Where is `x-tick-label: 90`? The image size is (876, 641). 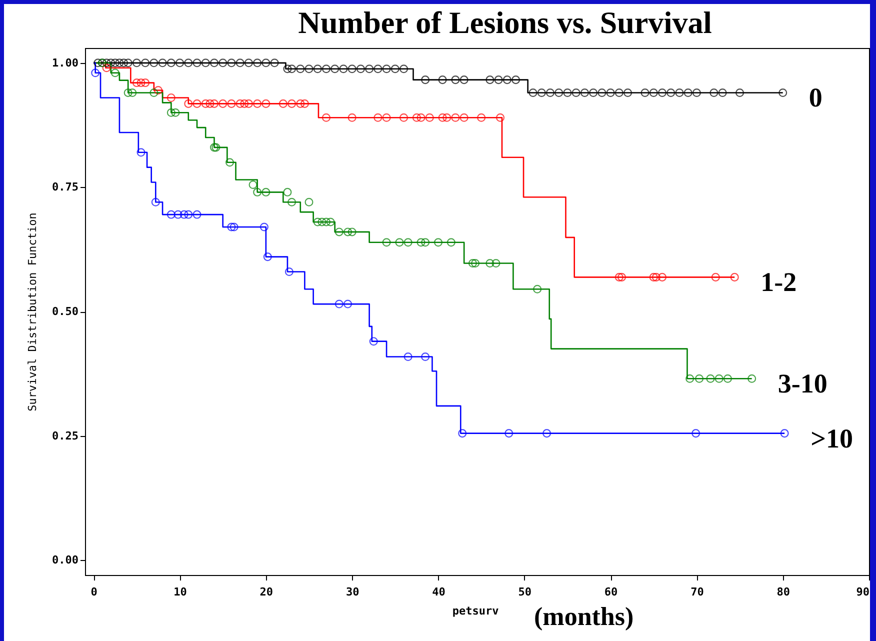
x-tick-label: 90 is located at coordinates (863, 592).